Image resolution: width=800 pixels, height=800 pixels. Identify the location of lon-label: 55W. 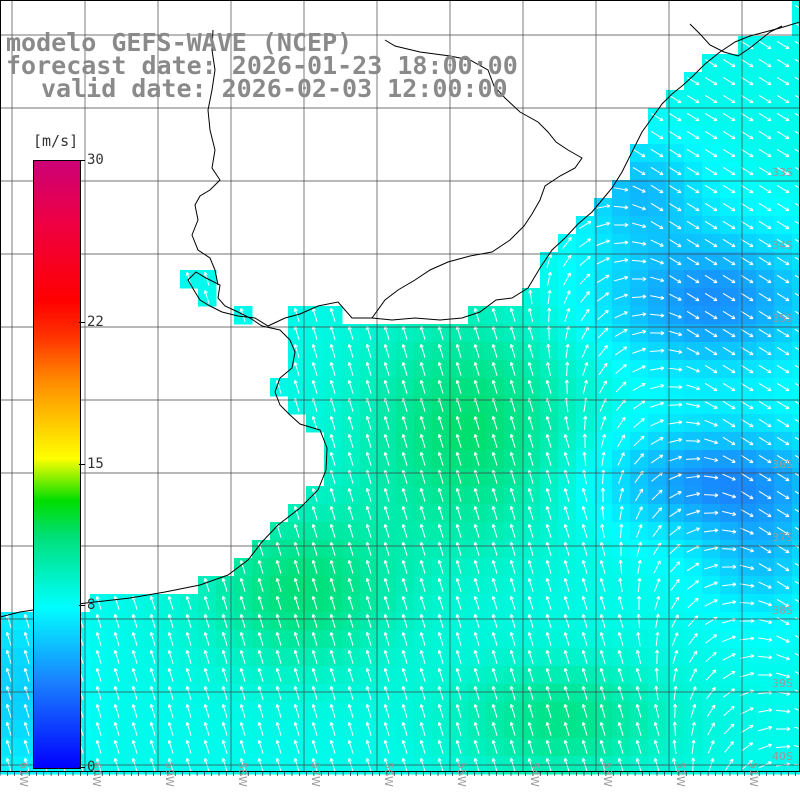
(461, 774).